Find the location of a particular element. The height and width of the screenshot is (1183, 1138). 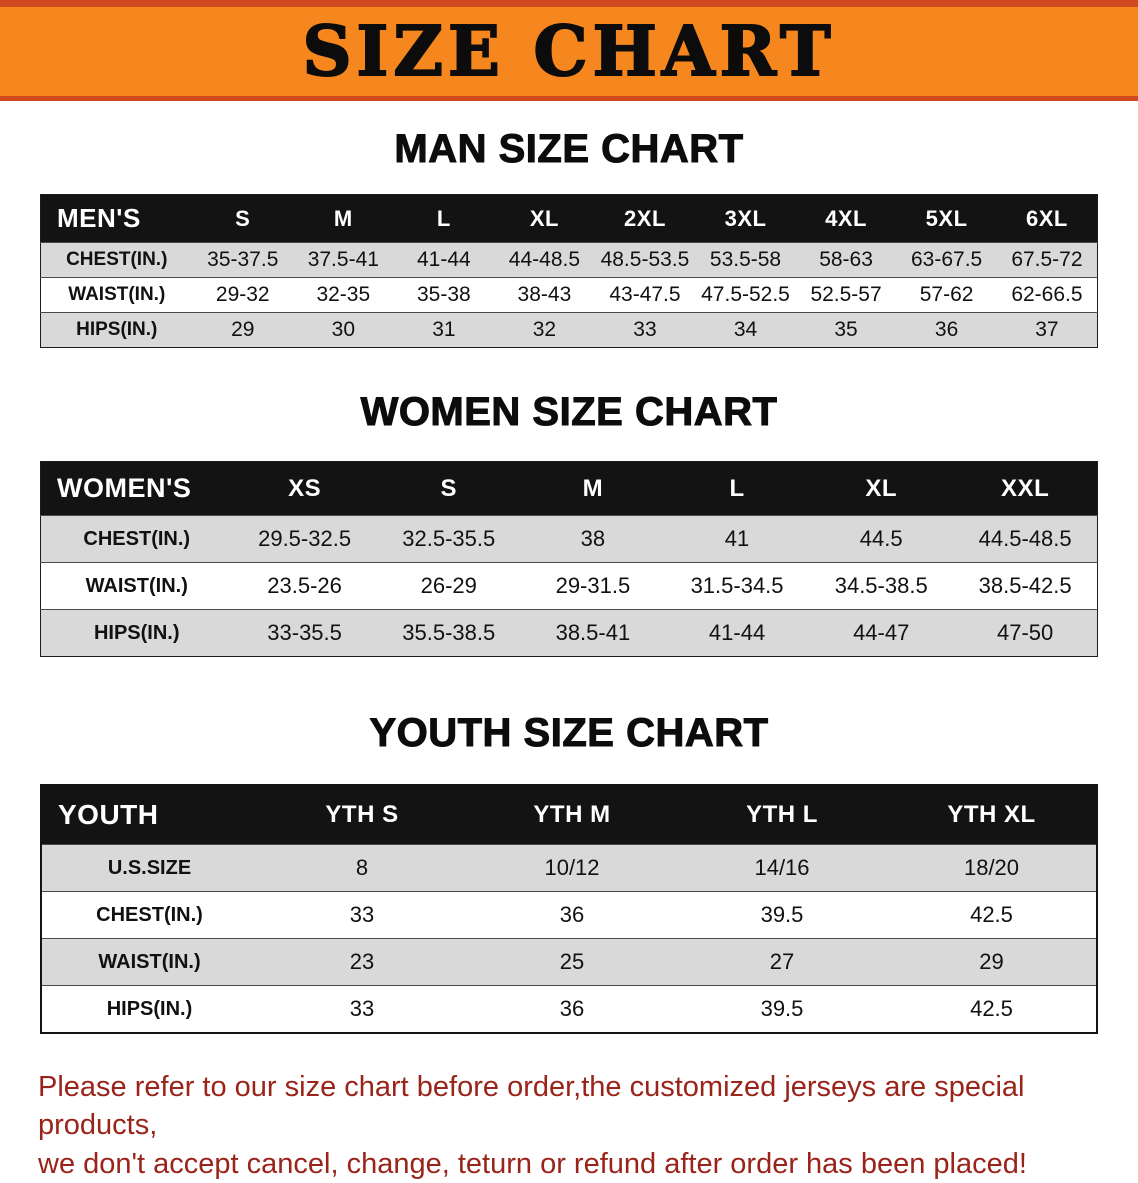

size-cell: 53.5-58 is located at coordinates (745, 259).